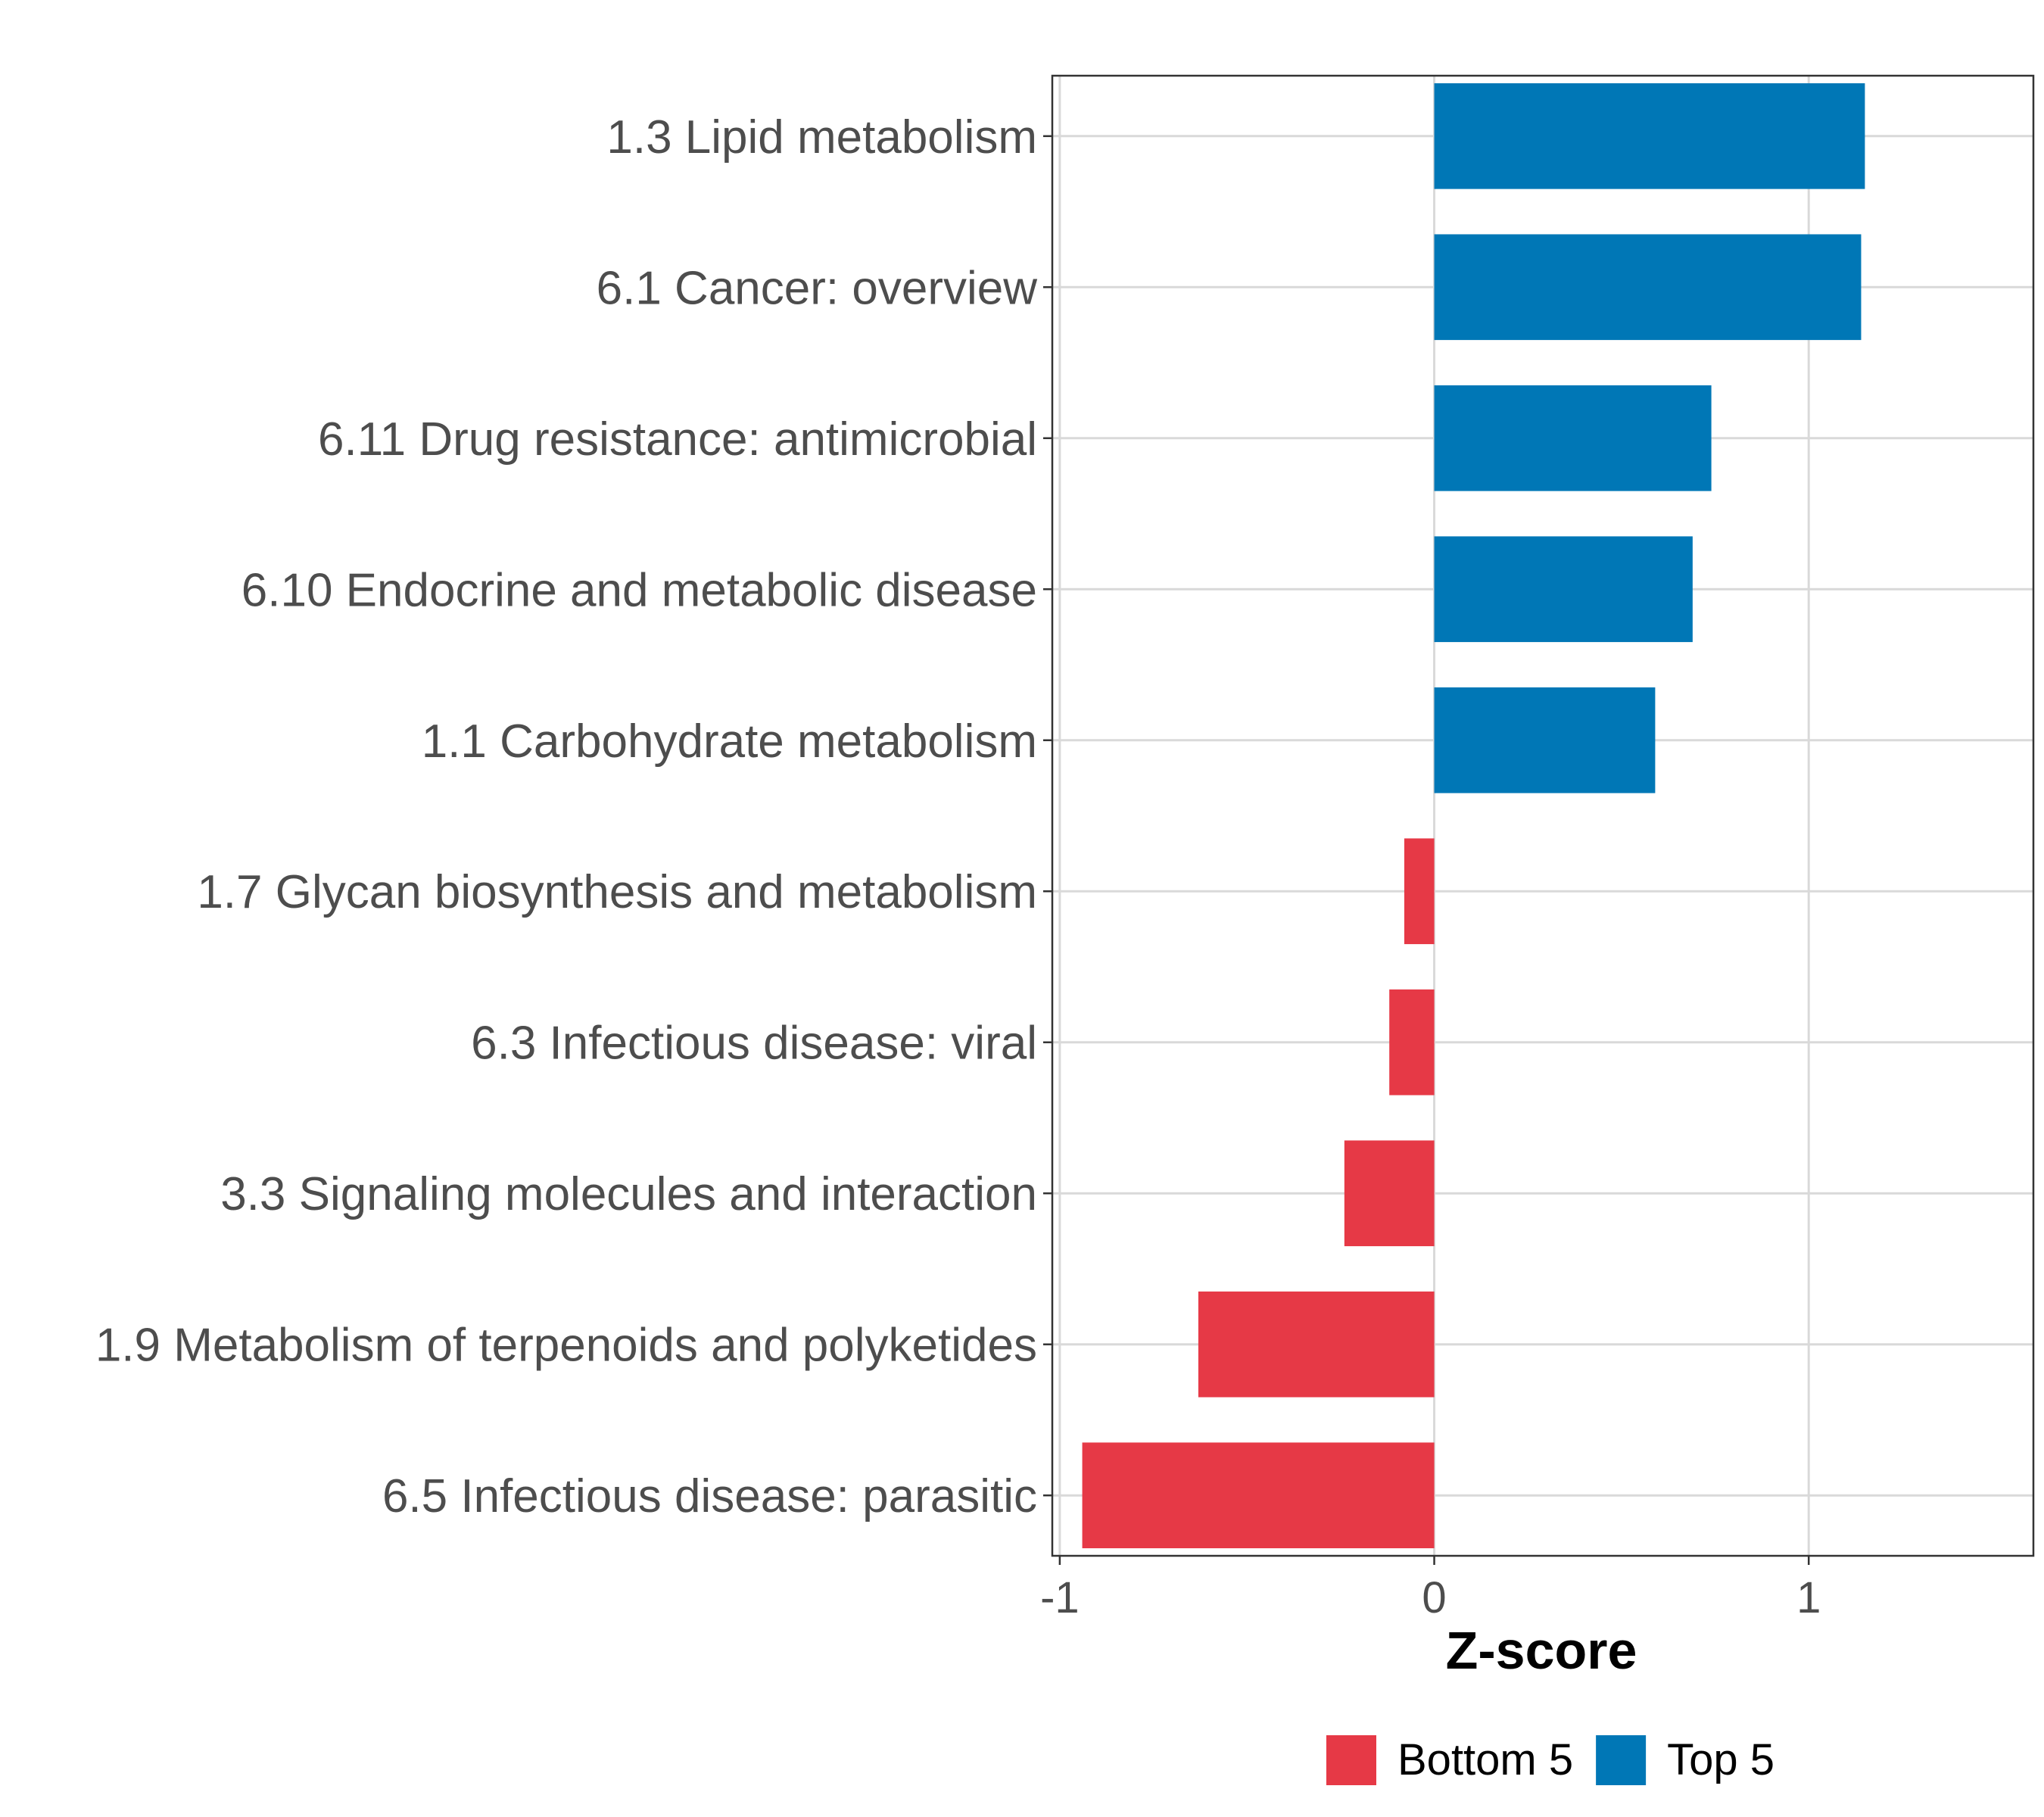 The image size is (2044, 1817). Describe the element at coordinates (1808, 1597) in the screenshot. I see `x-tick-label: 1` at that location.